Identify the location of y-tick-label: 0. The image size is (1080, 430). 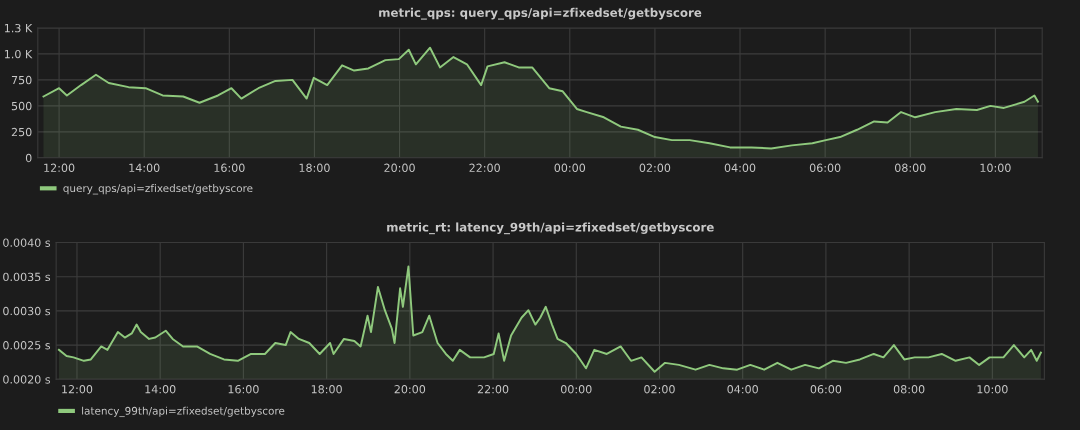
(28, 158).